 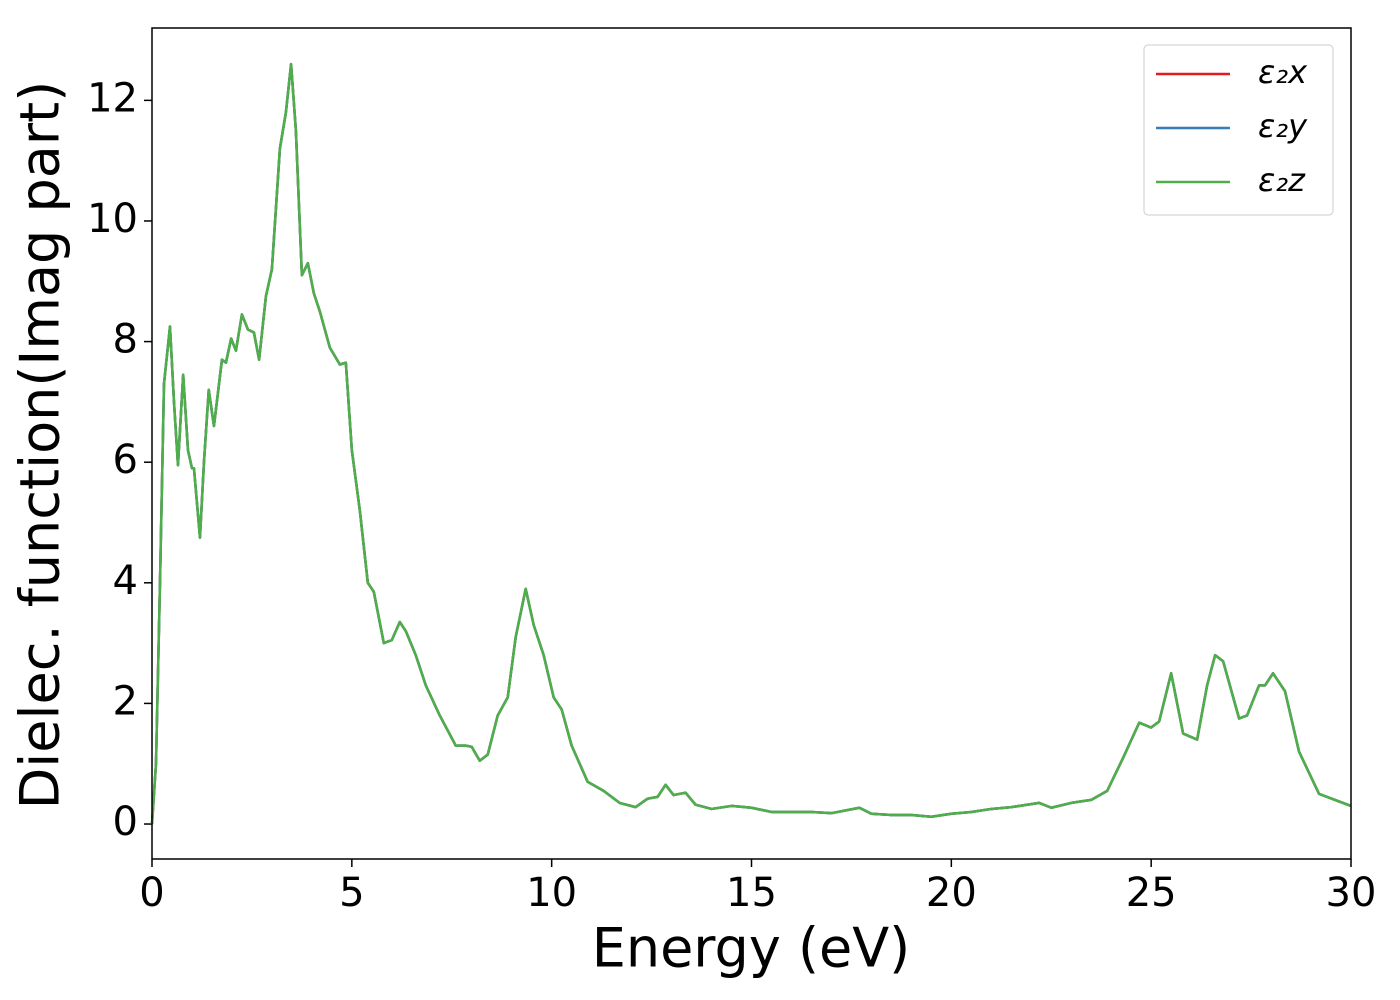 I want to click on legend-label: ε₂y, so click(x=1283, y=126).